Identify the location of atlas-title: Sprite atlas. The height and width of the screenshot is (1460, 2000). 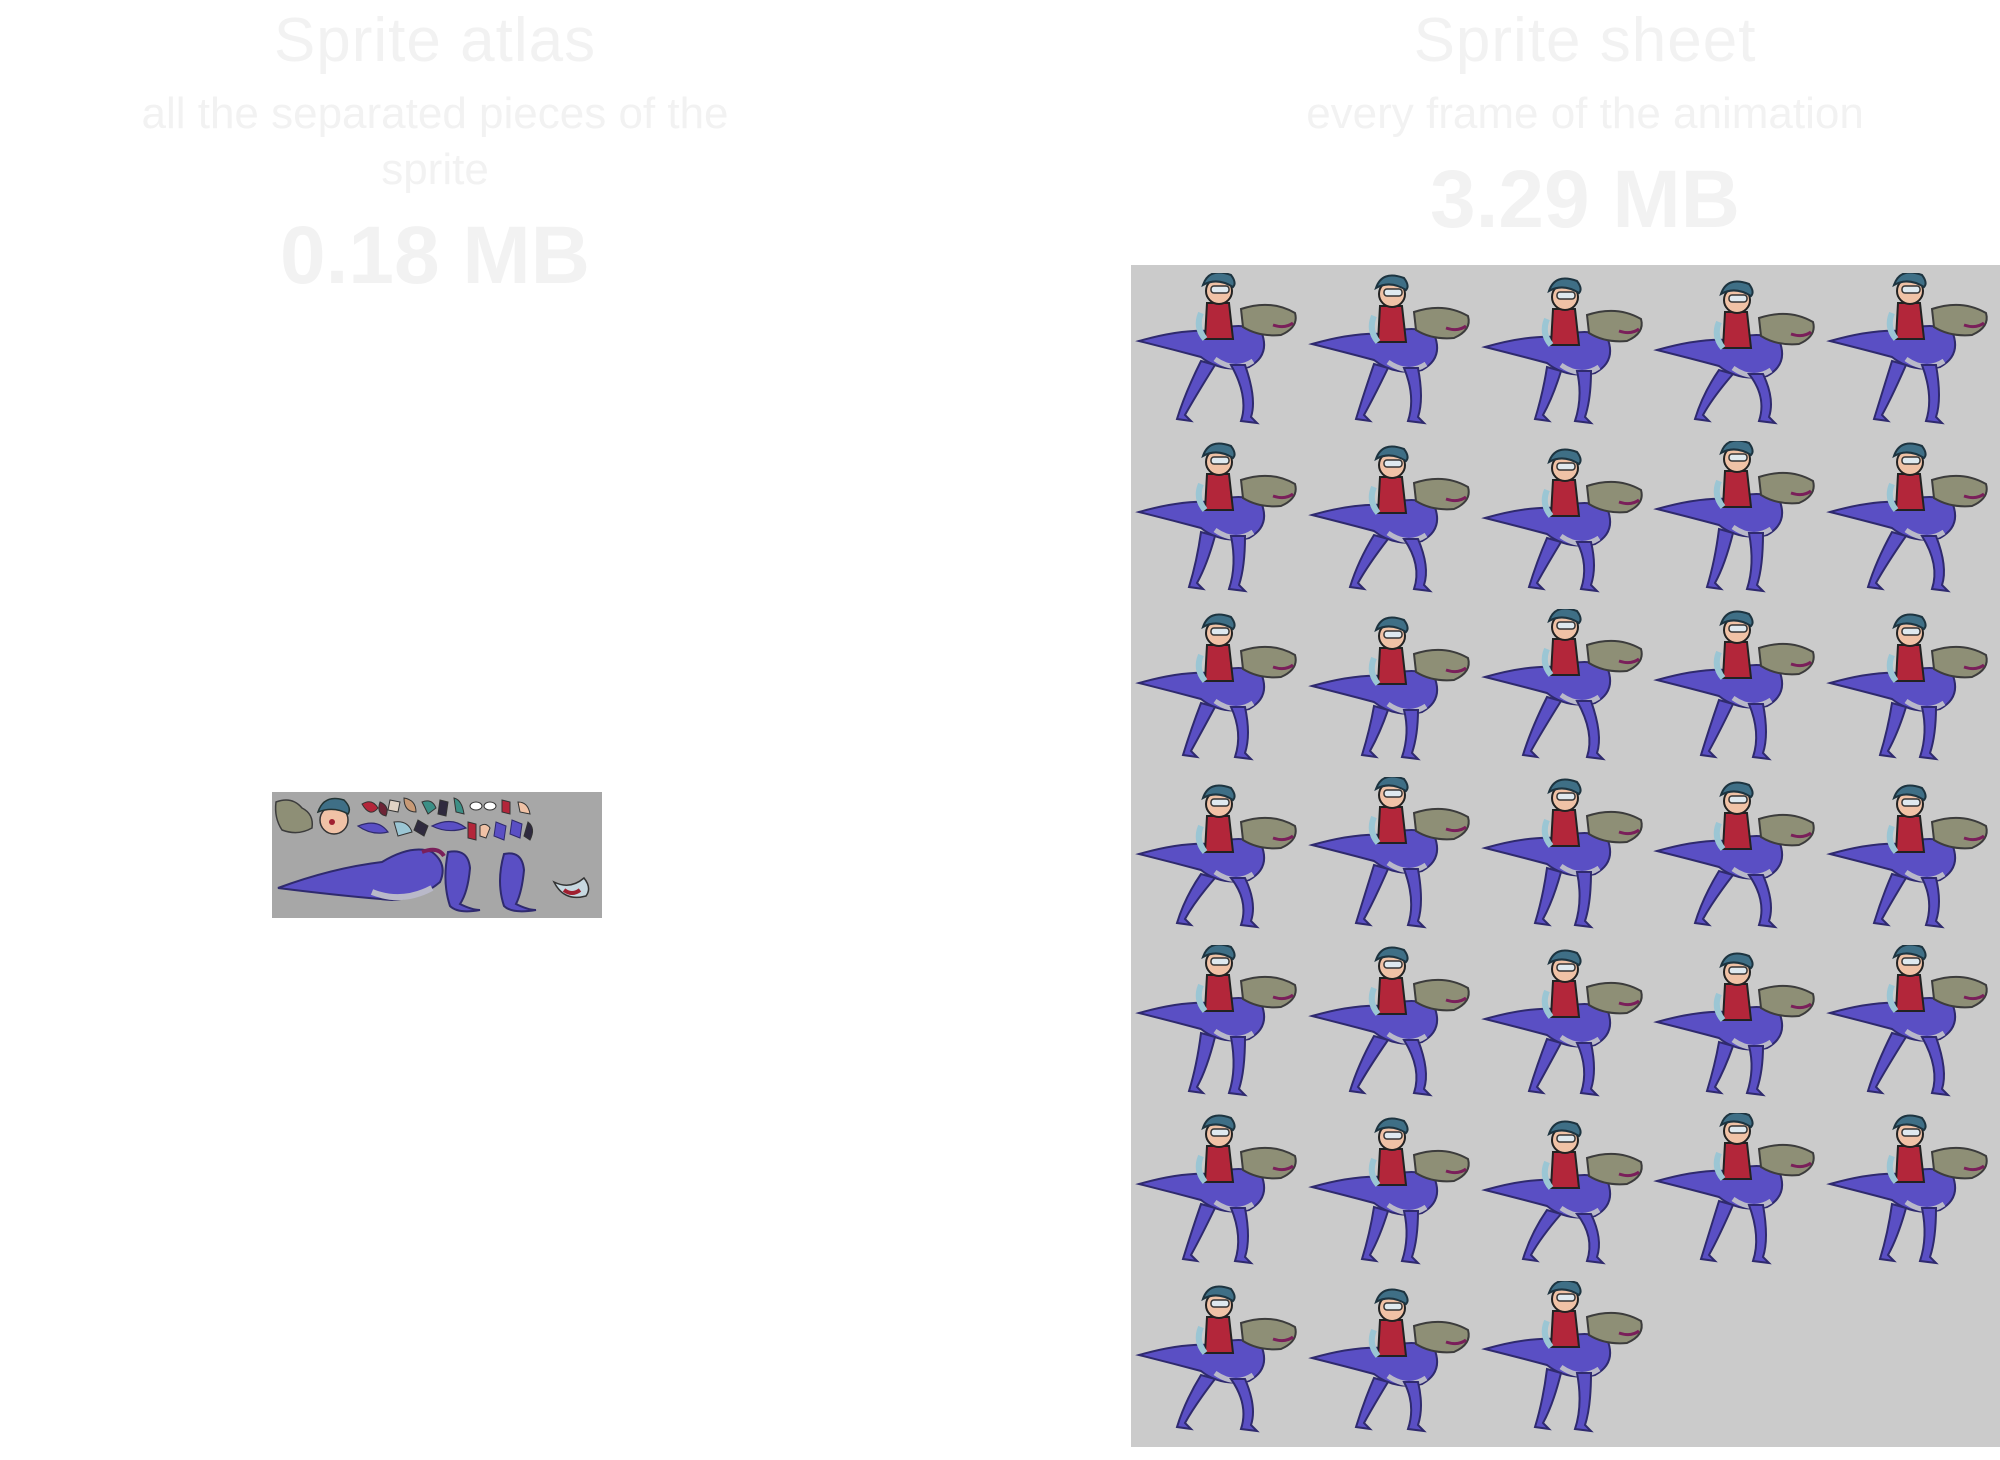
(435, 40).